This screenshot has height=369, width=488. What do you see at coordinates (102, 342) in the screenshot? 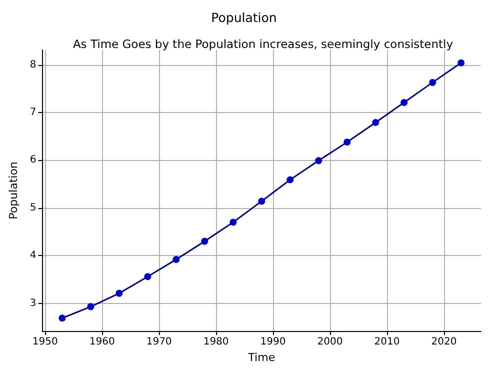
I see `x-tick-label: 1960` at bounding box center [102, 342].